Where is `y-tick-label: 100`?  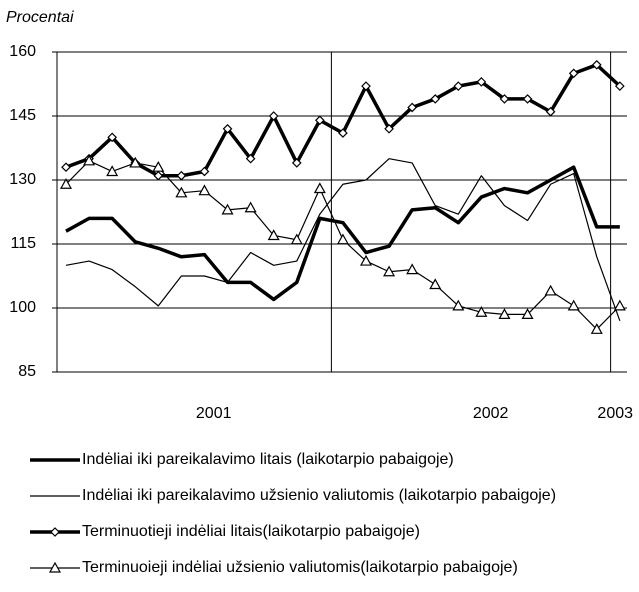 y-tick-label: 100 is located at coordinates (22, 307).